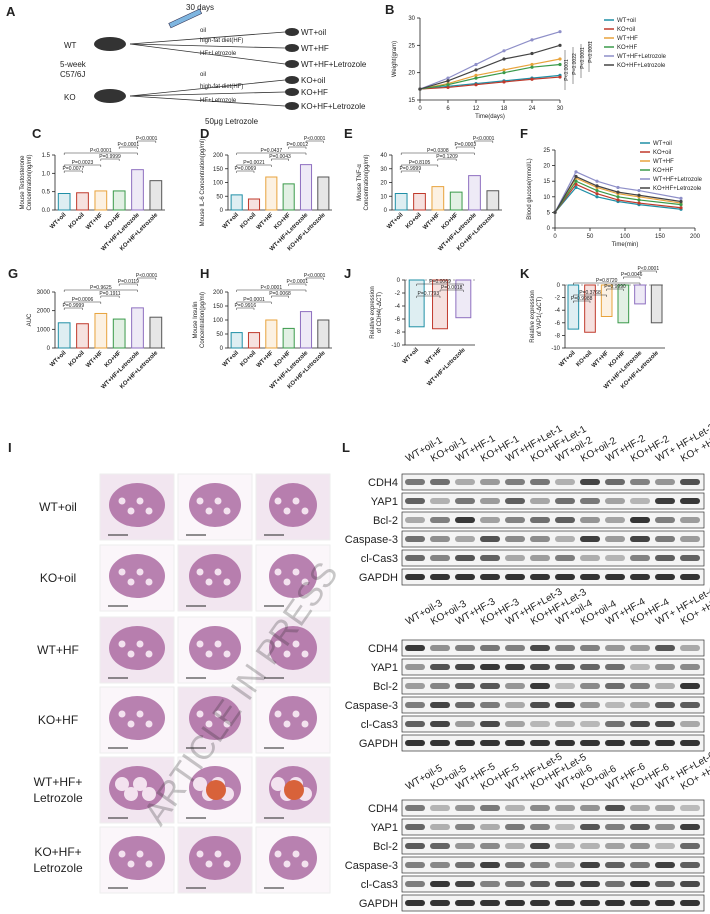  What do you see at coordinates (221, 87) in the screenshot?
I see `treatment: high-fat diet(HF)` at bounding box center [221, 87].